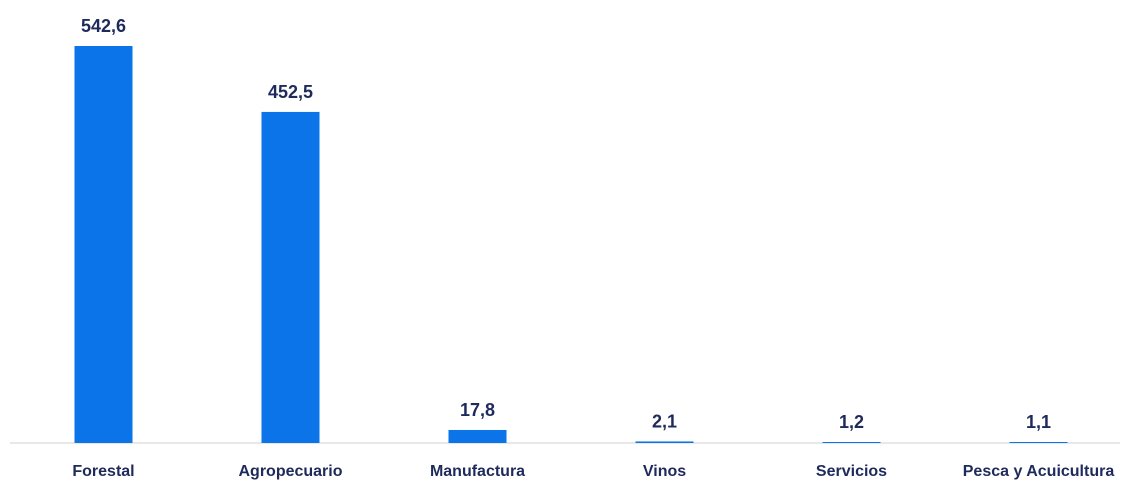 This screenshot has height=485, width=1127. Describe the element at coordinates (851, 442) in the screenshot. I see `bar-servicios` at that location.